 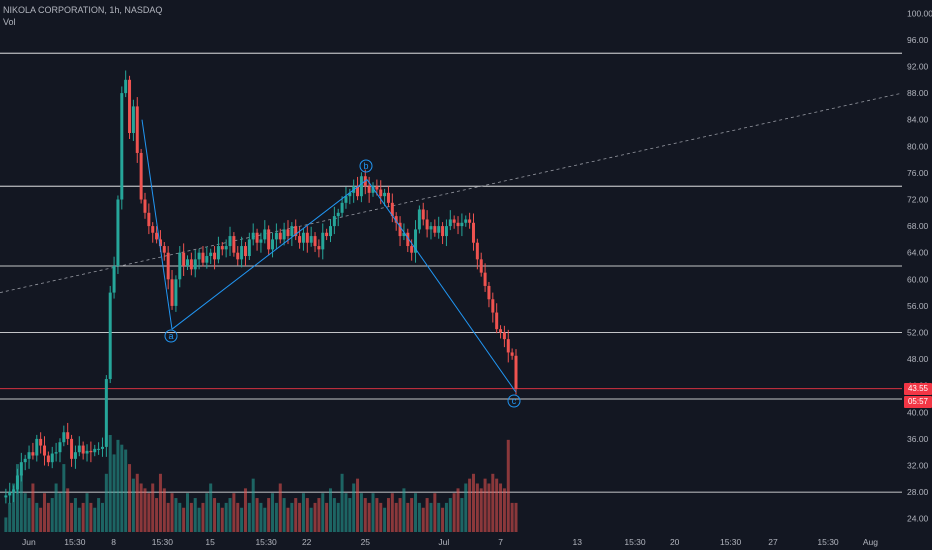 I want to click on price-tick-label: 76.00, so click(x=918, y=173).